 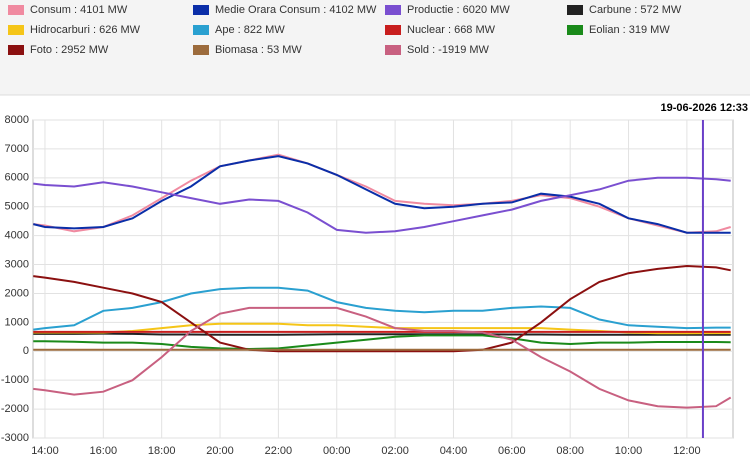 I want to click on cursor-label: 19-06-2026 12:33, so click(x=704, y=108).